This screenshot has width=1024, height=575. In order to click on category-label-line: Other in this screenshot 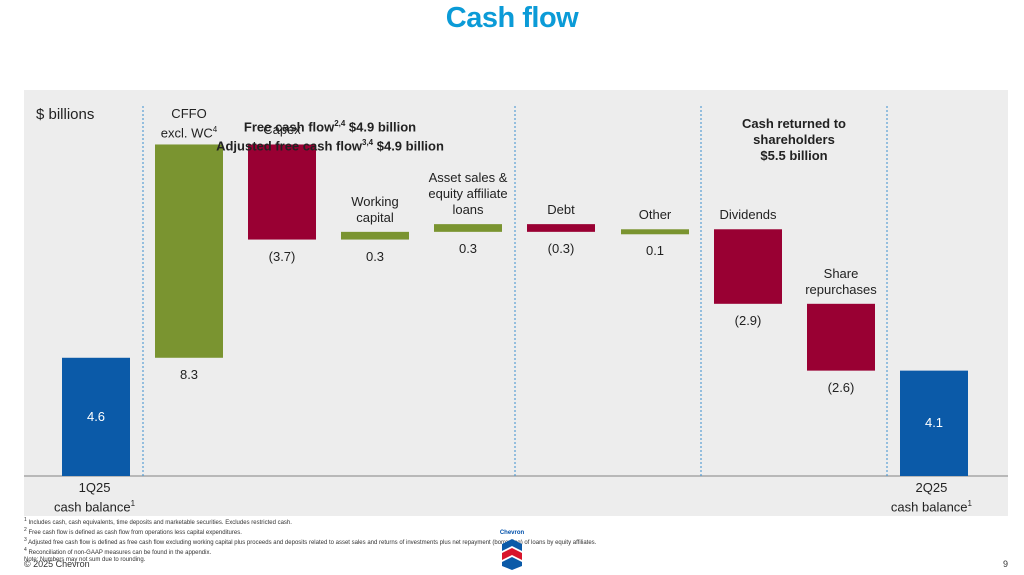, I will do `click(655, 215)`.